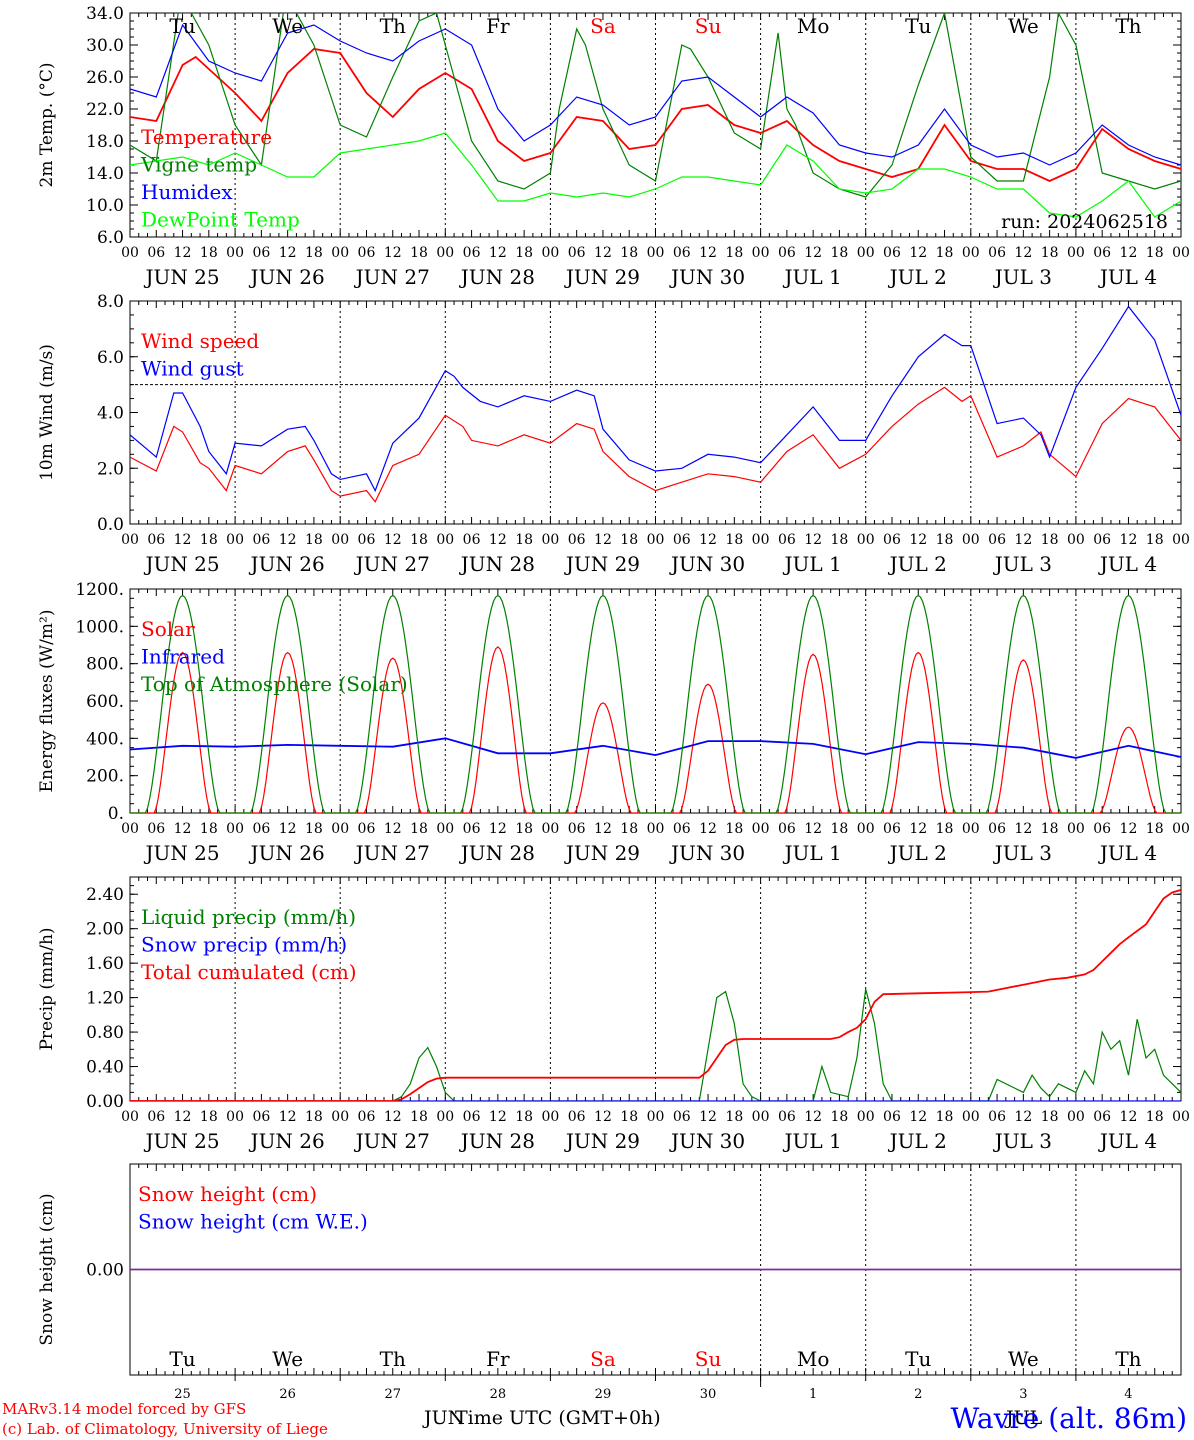 This screenshot has height=1440, width=1194. I want to click on day-number-label: 2, so click(918, 1394).